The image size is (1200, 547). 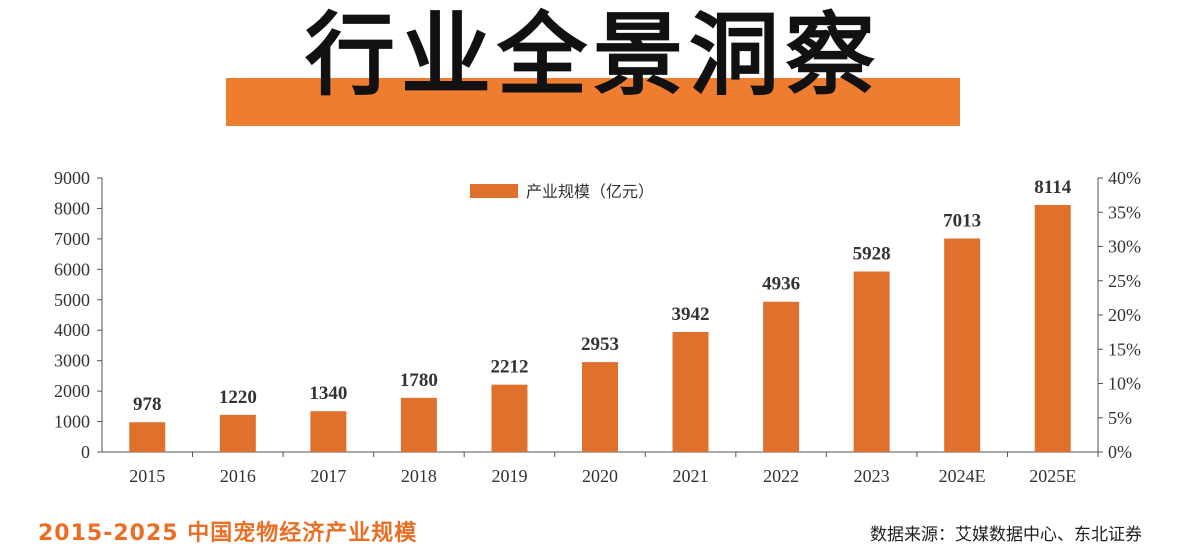 What do you see at coordinates (328, 476) in the screenshot?
I see `x-tick-label: 2017` at bounding box center [328, 476].